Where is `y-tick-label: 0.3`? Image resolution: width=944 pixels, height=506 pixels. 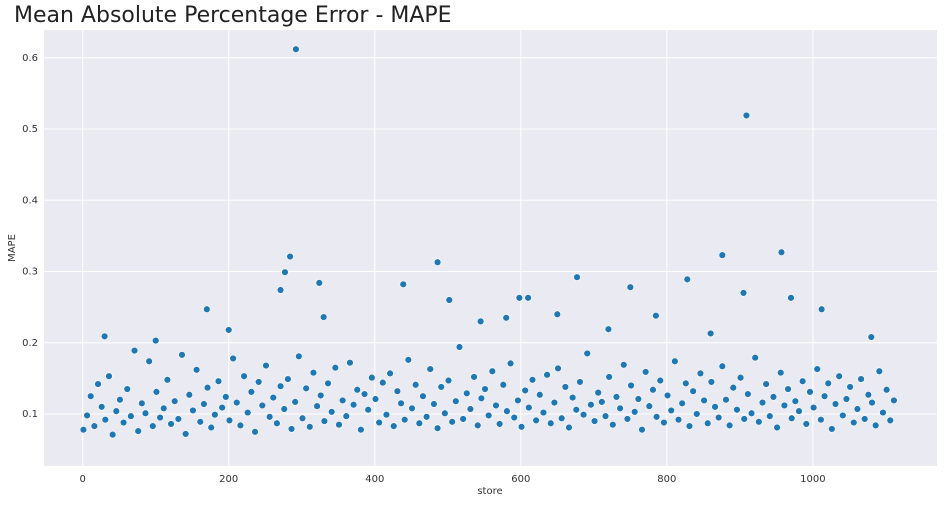 y-tick-label: 0.3 is located at coordinates (30, 272).